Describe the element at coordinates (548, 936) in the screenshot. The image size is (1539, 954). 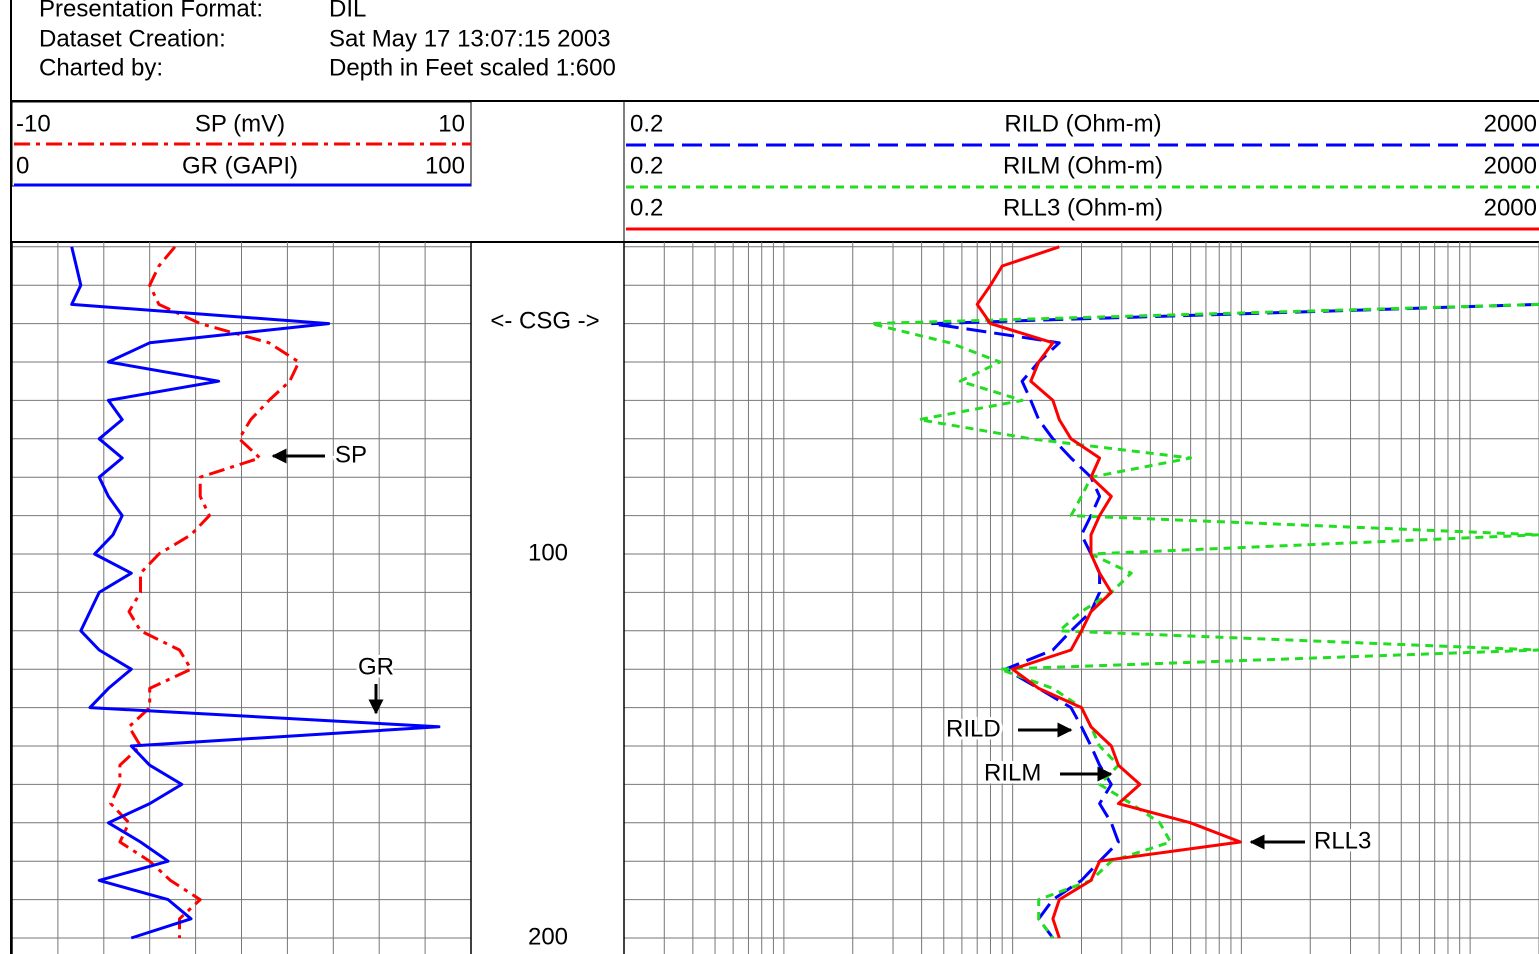
I see `depth-label: 200` at that location.